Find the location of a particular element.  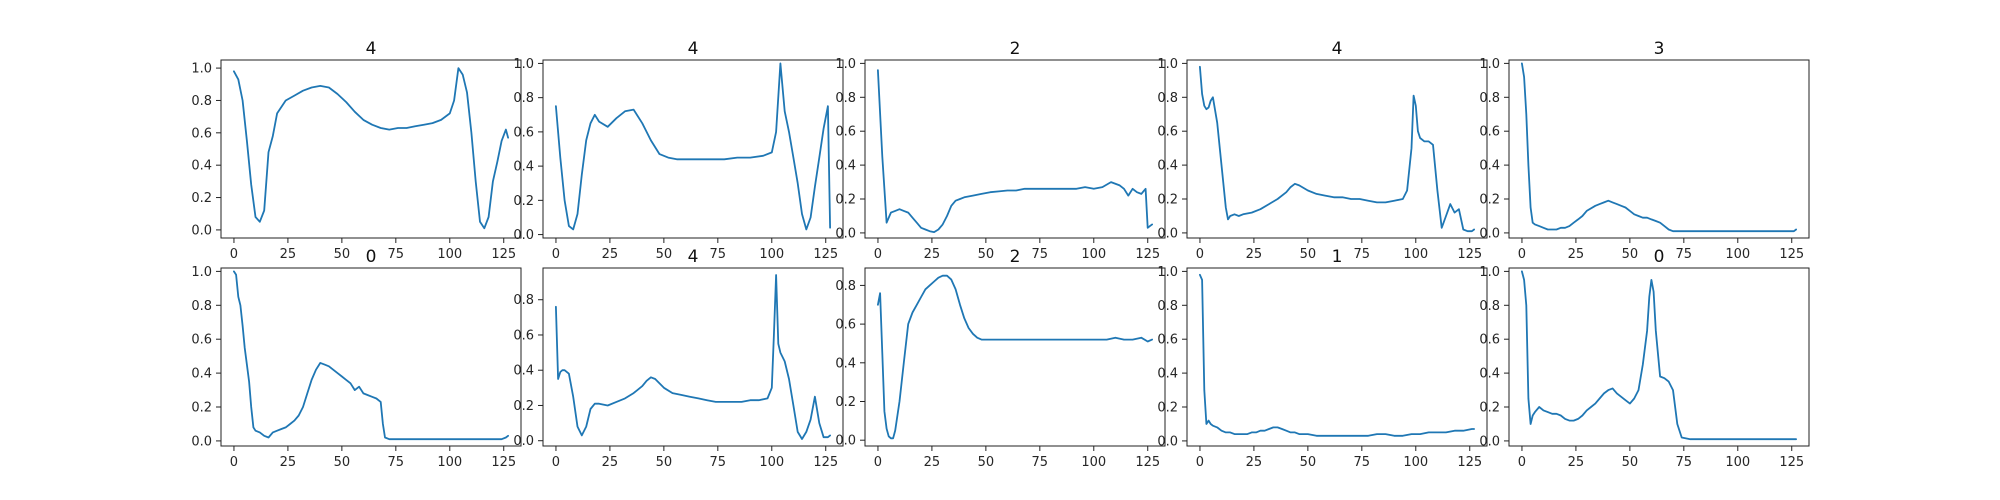

subplot-6: 0 25 50 75 100 125 0.0 0.2 0.4 0.6 0.8 1.0 0 is located at coordinates (356, 358).